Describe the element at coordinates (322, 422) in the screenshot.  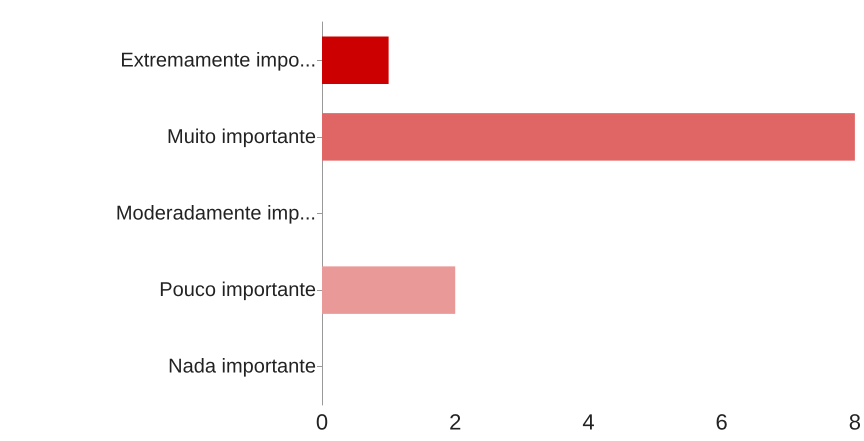
I see `x-tick-label: 0` at that location.